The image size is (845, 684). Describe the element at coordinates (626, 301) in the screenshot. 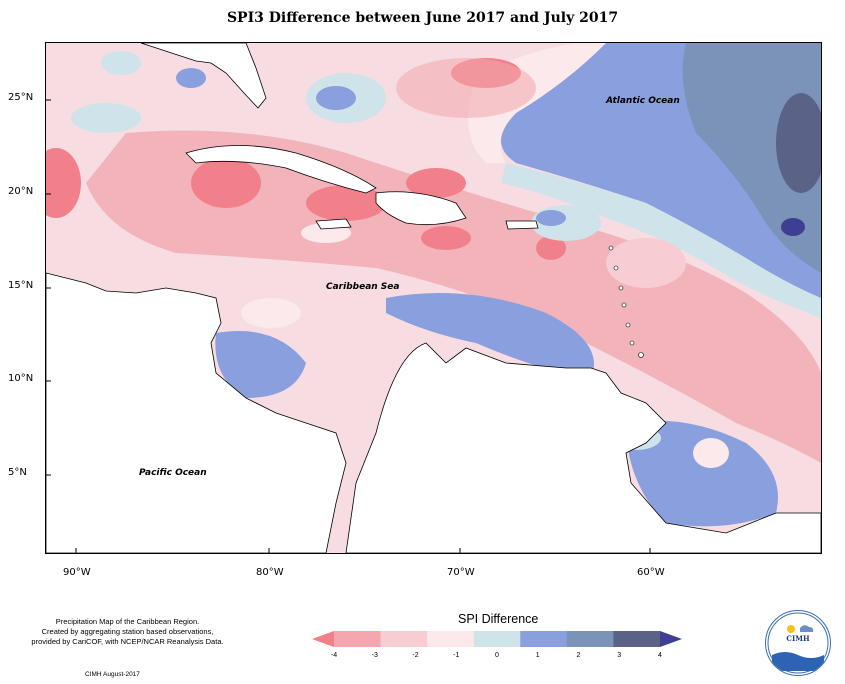

I see `lesser-antilles` at that location.